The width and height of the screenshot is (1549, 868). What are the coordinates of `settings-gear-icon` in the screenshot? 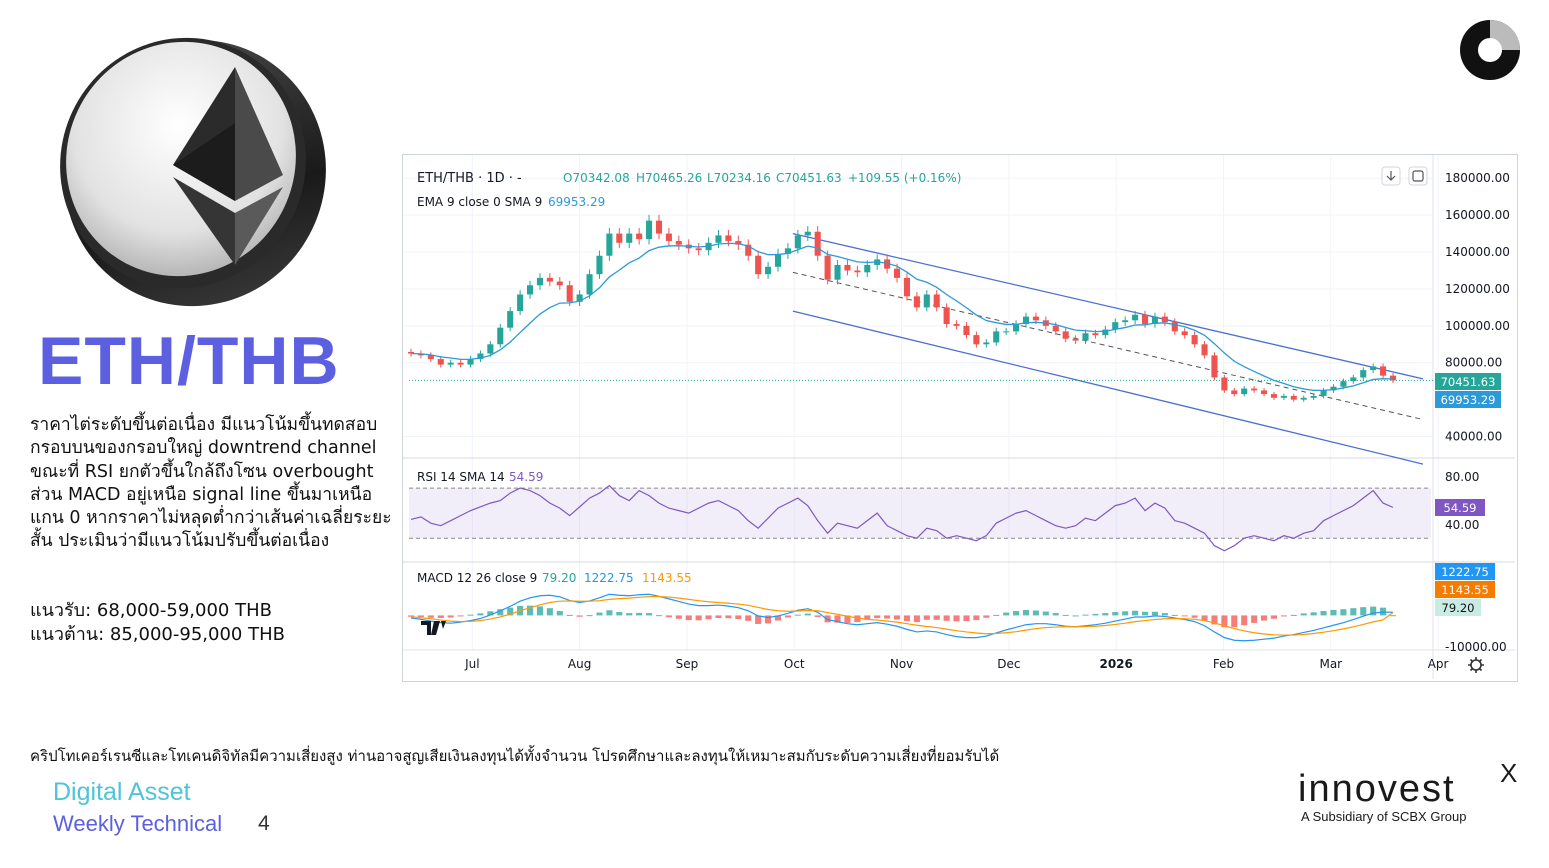 It's located at (1476, 665).